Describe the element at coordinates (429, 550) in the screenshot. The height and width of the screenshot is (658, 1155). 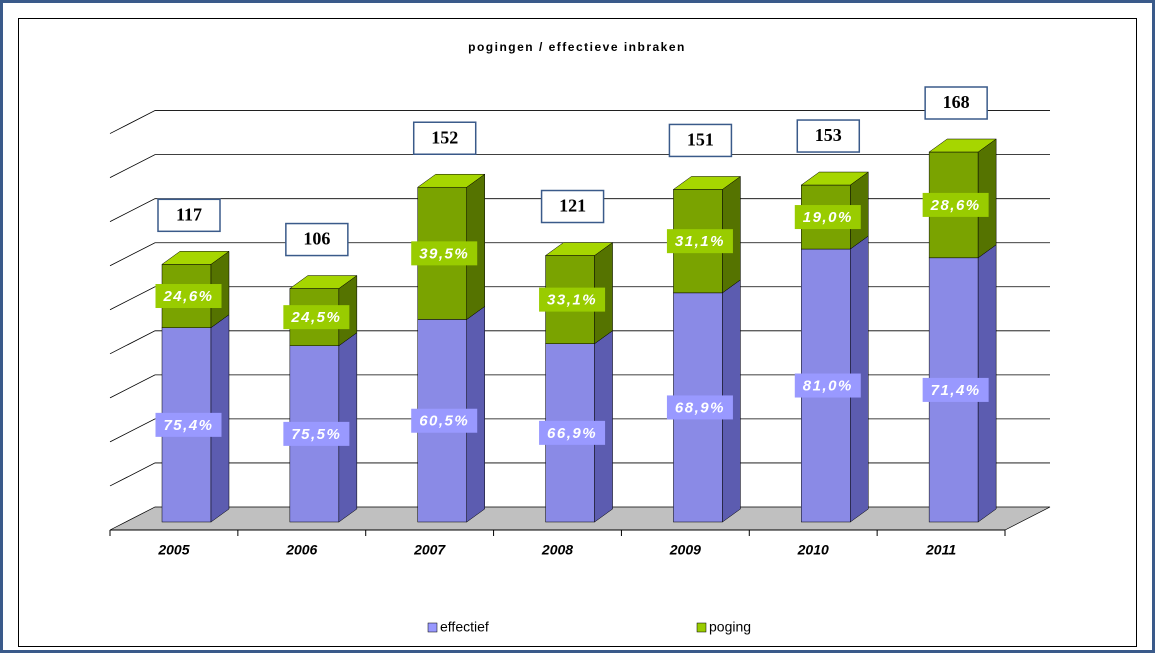
I see `x-tick-label: 2007` at that location.